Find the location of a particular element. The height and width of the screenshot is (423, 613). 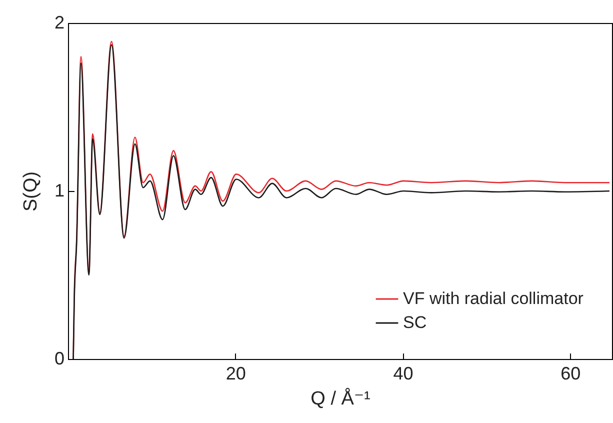

y-tick-label: 0 is located at coordinates (59, 358).